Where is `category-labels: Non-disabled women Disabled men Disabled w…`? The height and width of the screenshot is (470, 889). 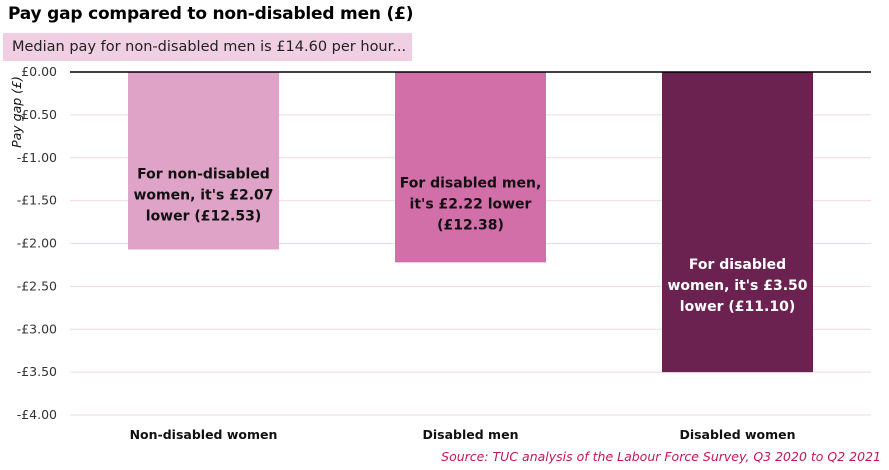
category-labels: Non-disabled women Disabled men Disabled w… is located at coordinates (463, 434).